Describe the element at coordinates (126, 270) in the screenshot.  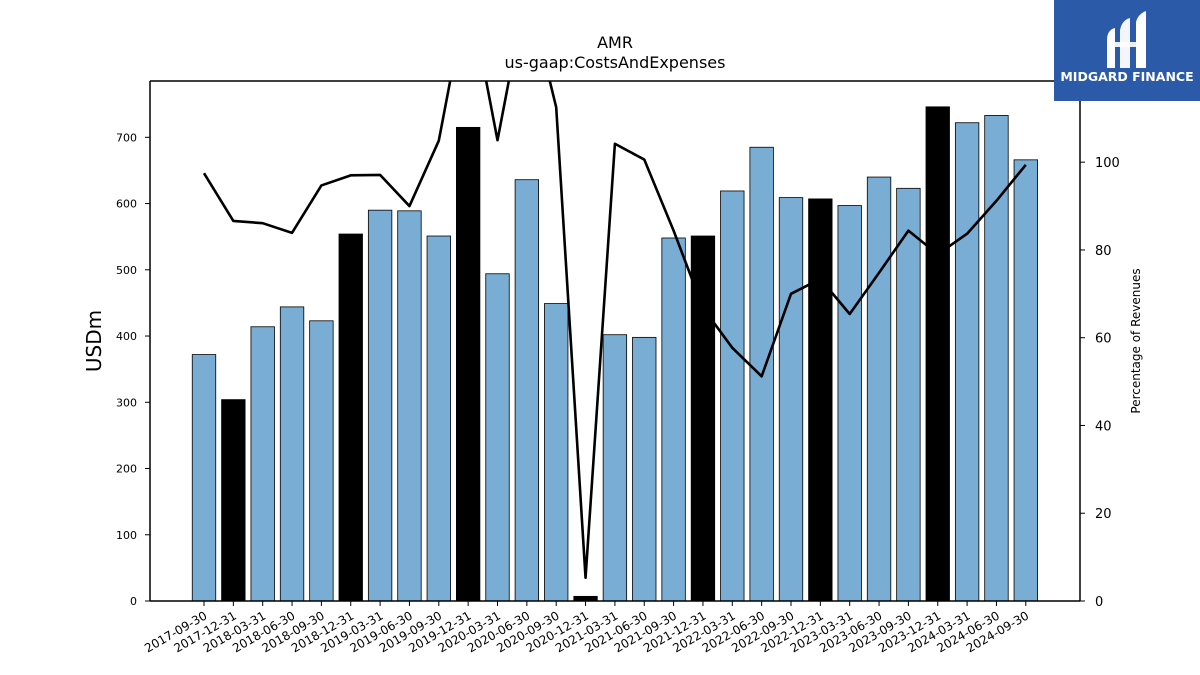
I see `y-tick-label: 500` at that location.